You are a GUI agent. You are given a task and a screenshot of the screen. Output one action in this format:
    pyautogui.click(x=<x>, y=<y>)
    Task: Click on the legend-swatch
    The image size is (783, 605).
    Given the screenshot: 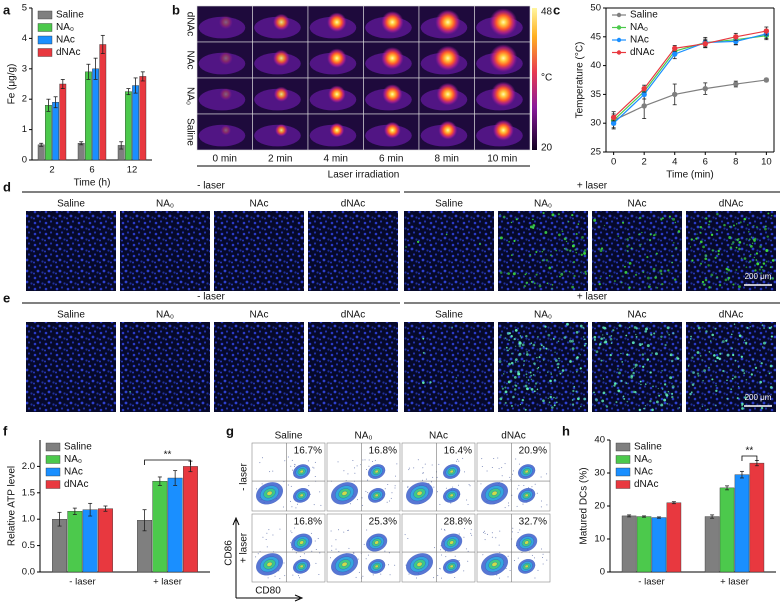 What is the action you would take?
    pyautogui.click(x=623, y=459)
    